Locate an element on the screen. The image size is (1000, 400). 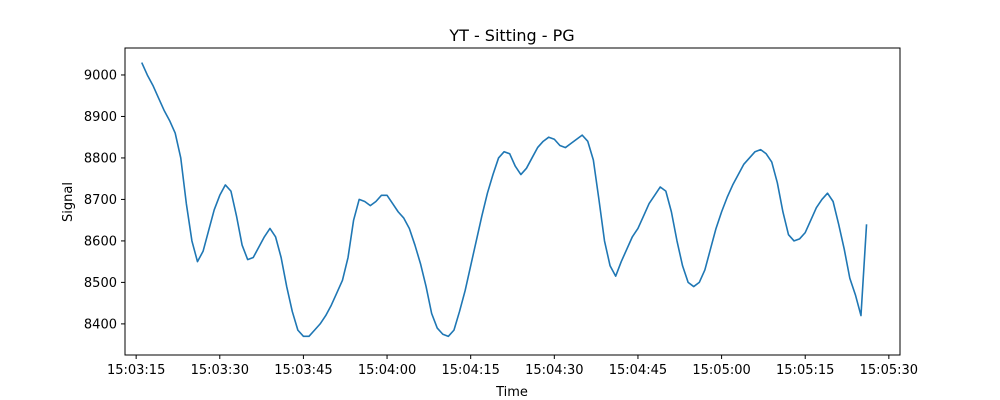
x-tick-label: 15:03:15 is located at coordinates (136, 370).